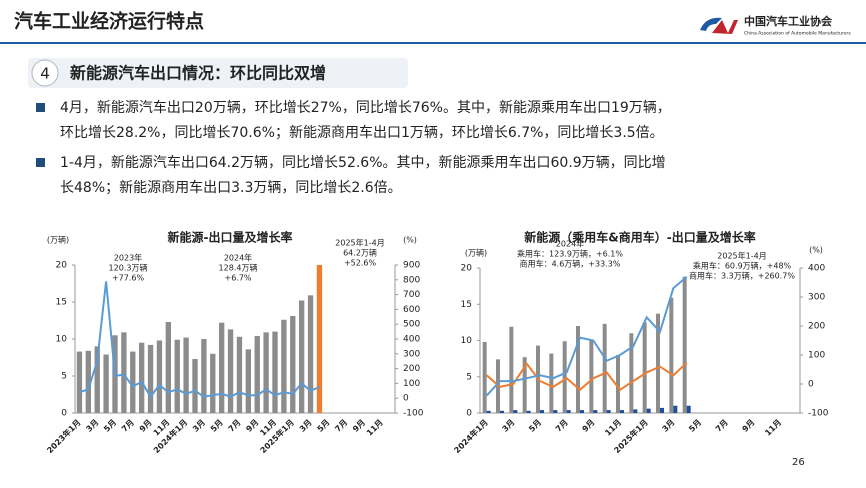 Image resolution: width=866 pixels, height=488 pixels. What do you see at coordinates (788, 21) in the screenshot?
I see `logo-text: 中国汽车工业协会` at bounding box center [788, 21].